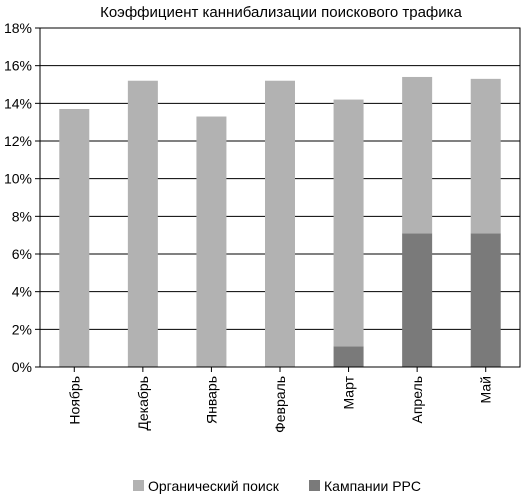 The width and height of the screenshot is (523, 501). I want to click on y-tick-label: 12%, so click(18, 141).